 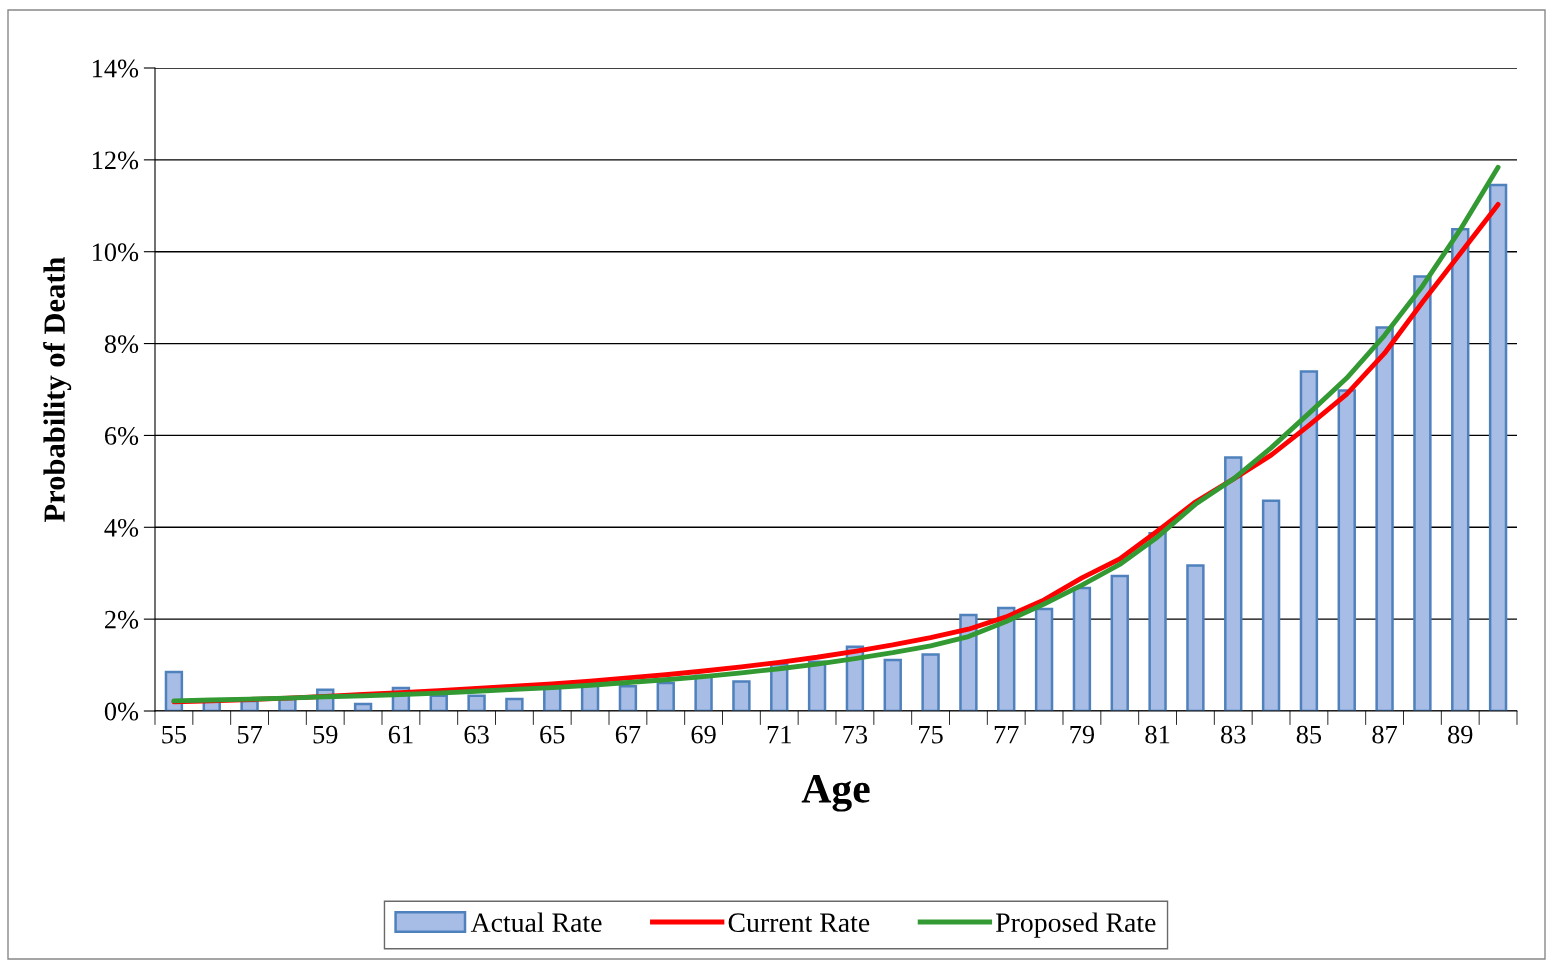 What do you see at coordinates (779, 734) in the screenshot?
I see `x-tick-label: 71` at bounding box center [779, 734].